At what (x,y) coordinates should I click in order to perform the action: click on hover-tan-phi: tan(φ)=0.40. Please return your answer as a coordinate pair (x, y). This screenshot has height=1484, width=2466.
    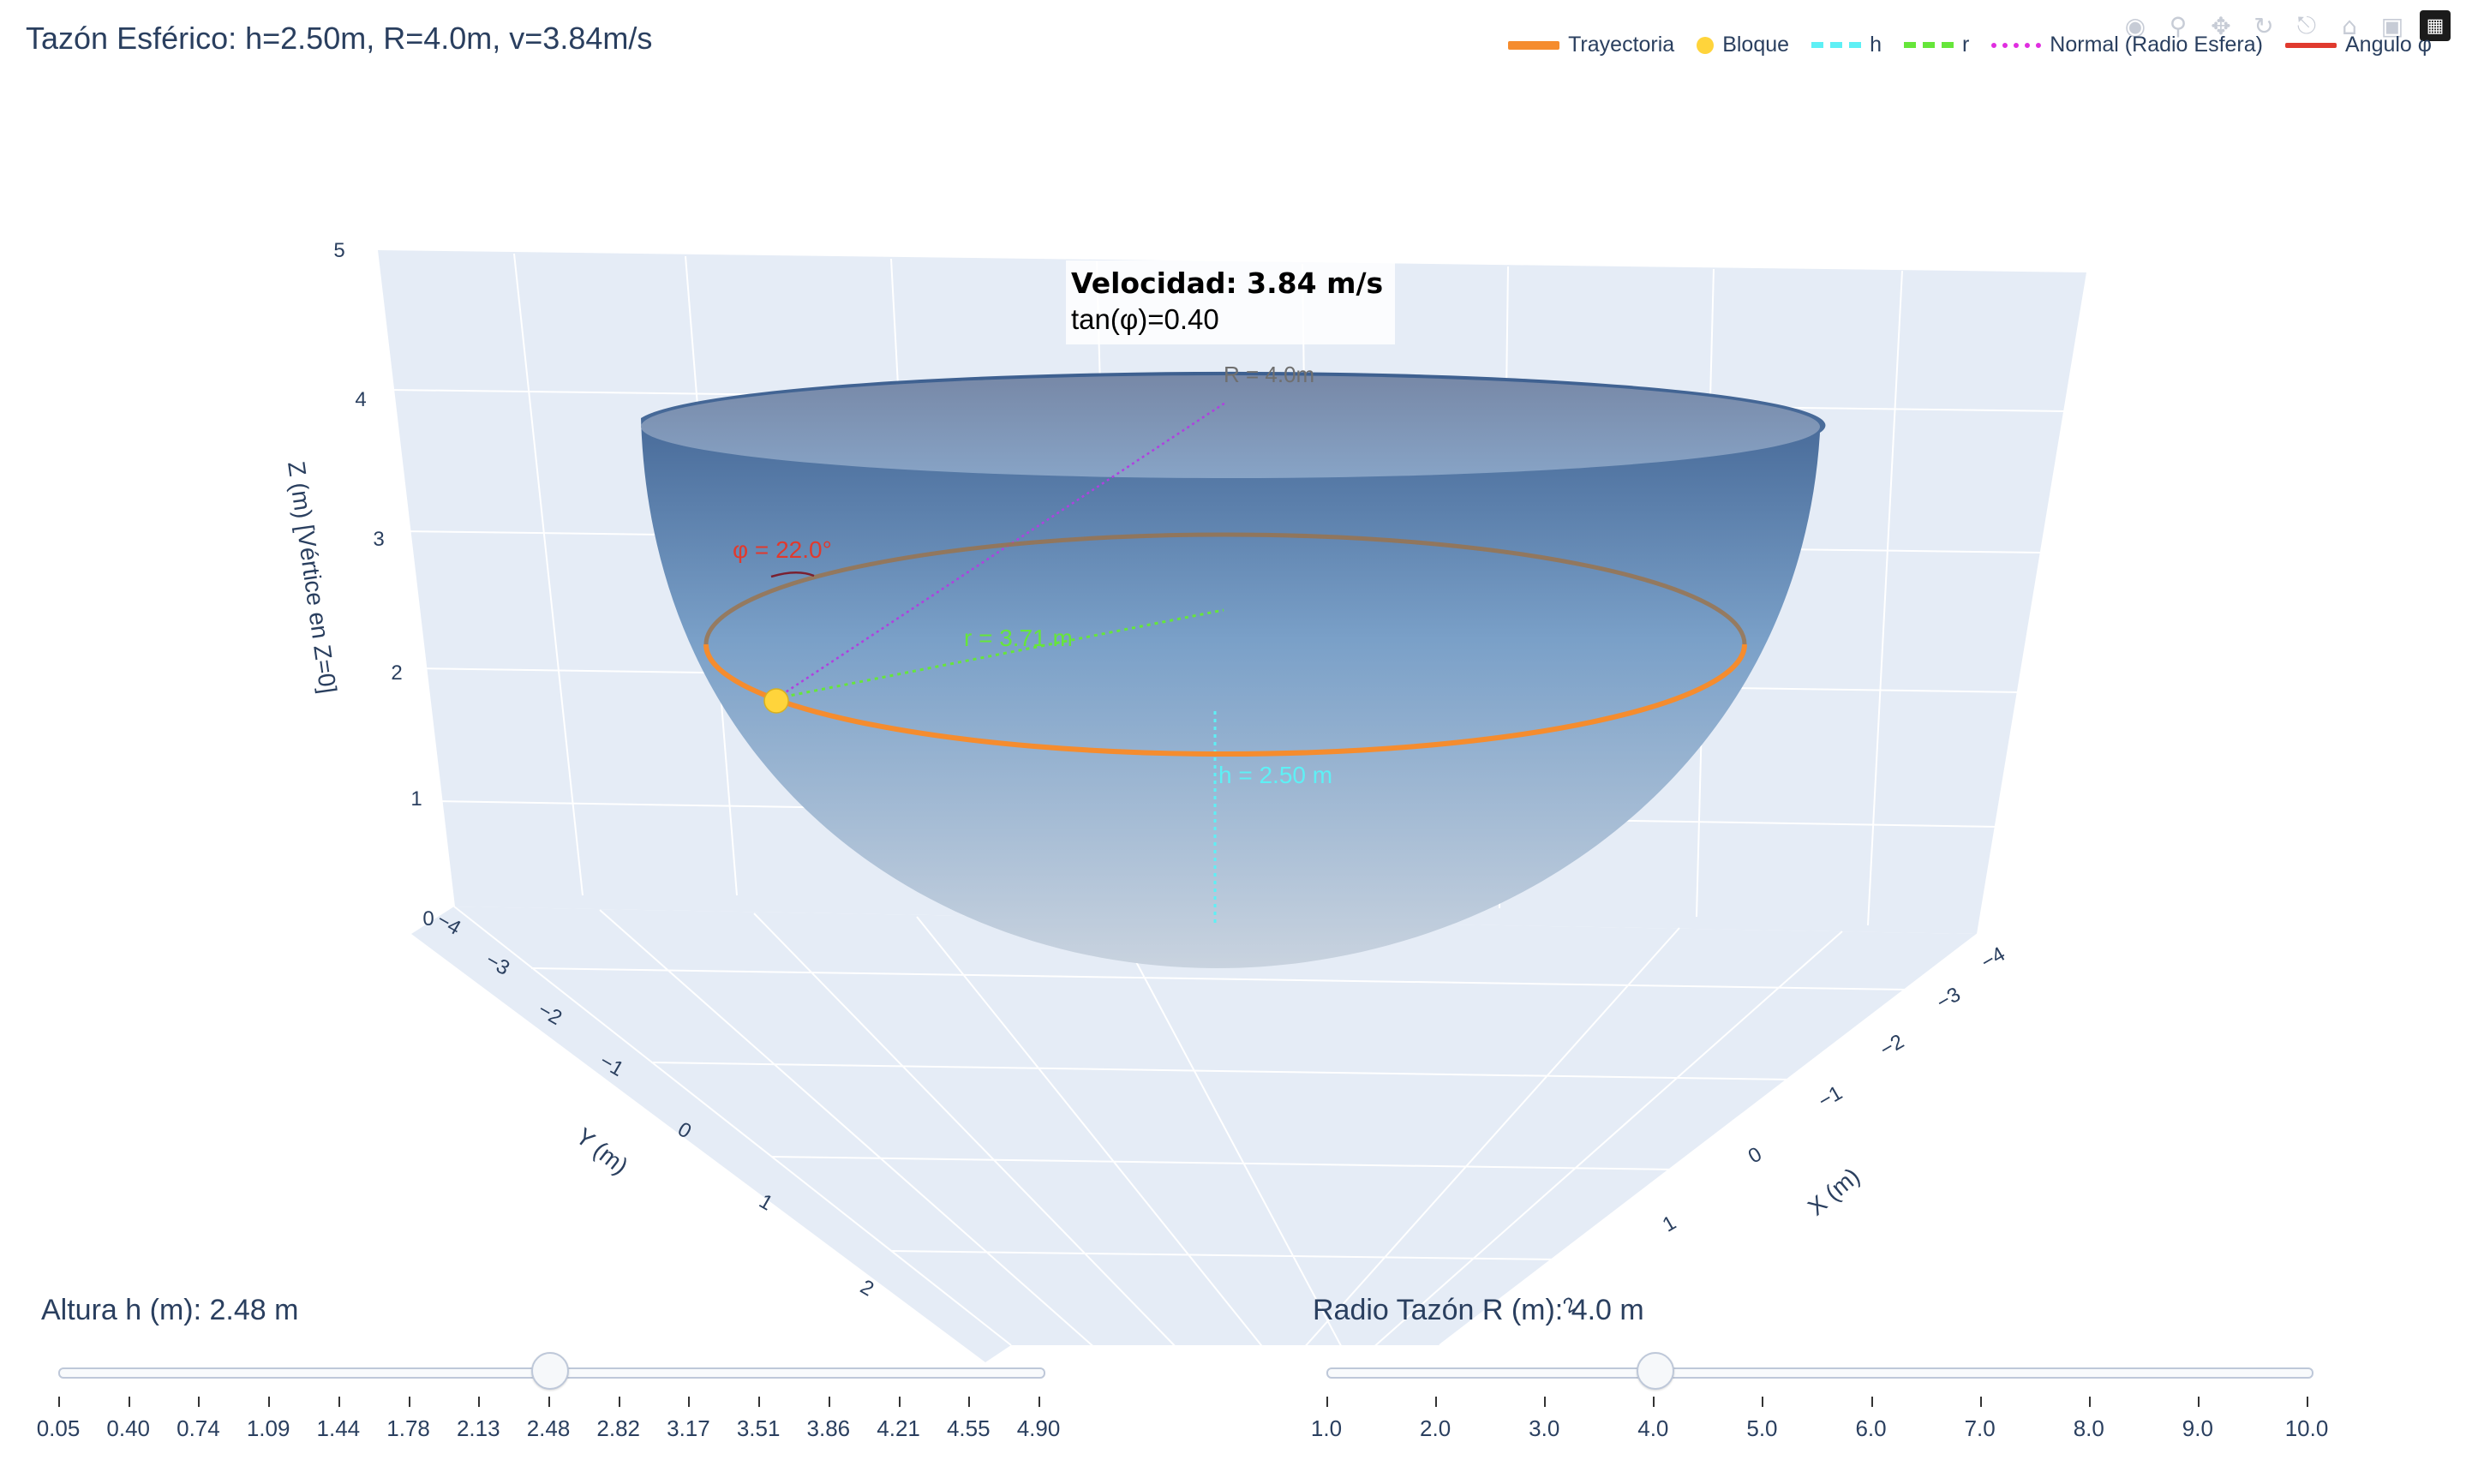
    Looking at the image, I should click on (1145, 319).